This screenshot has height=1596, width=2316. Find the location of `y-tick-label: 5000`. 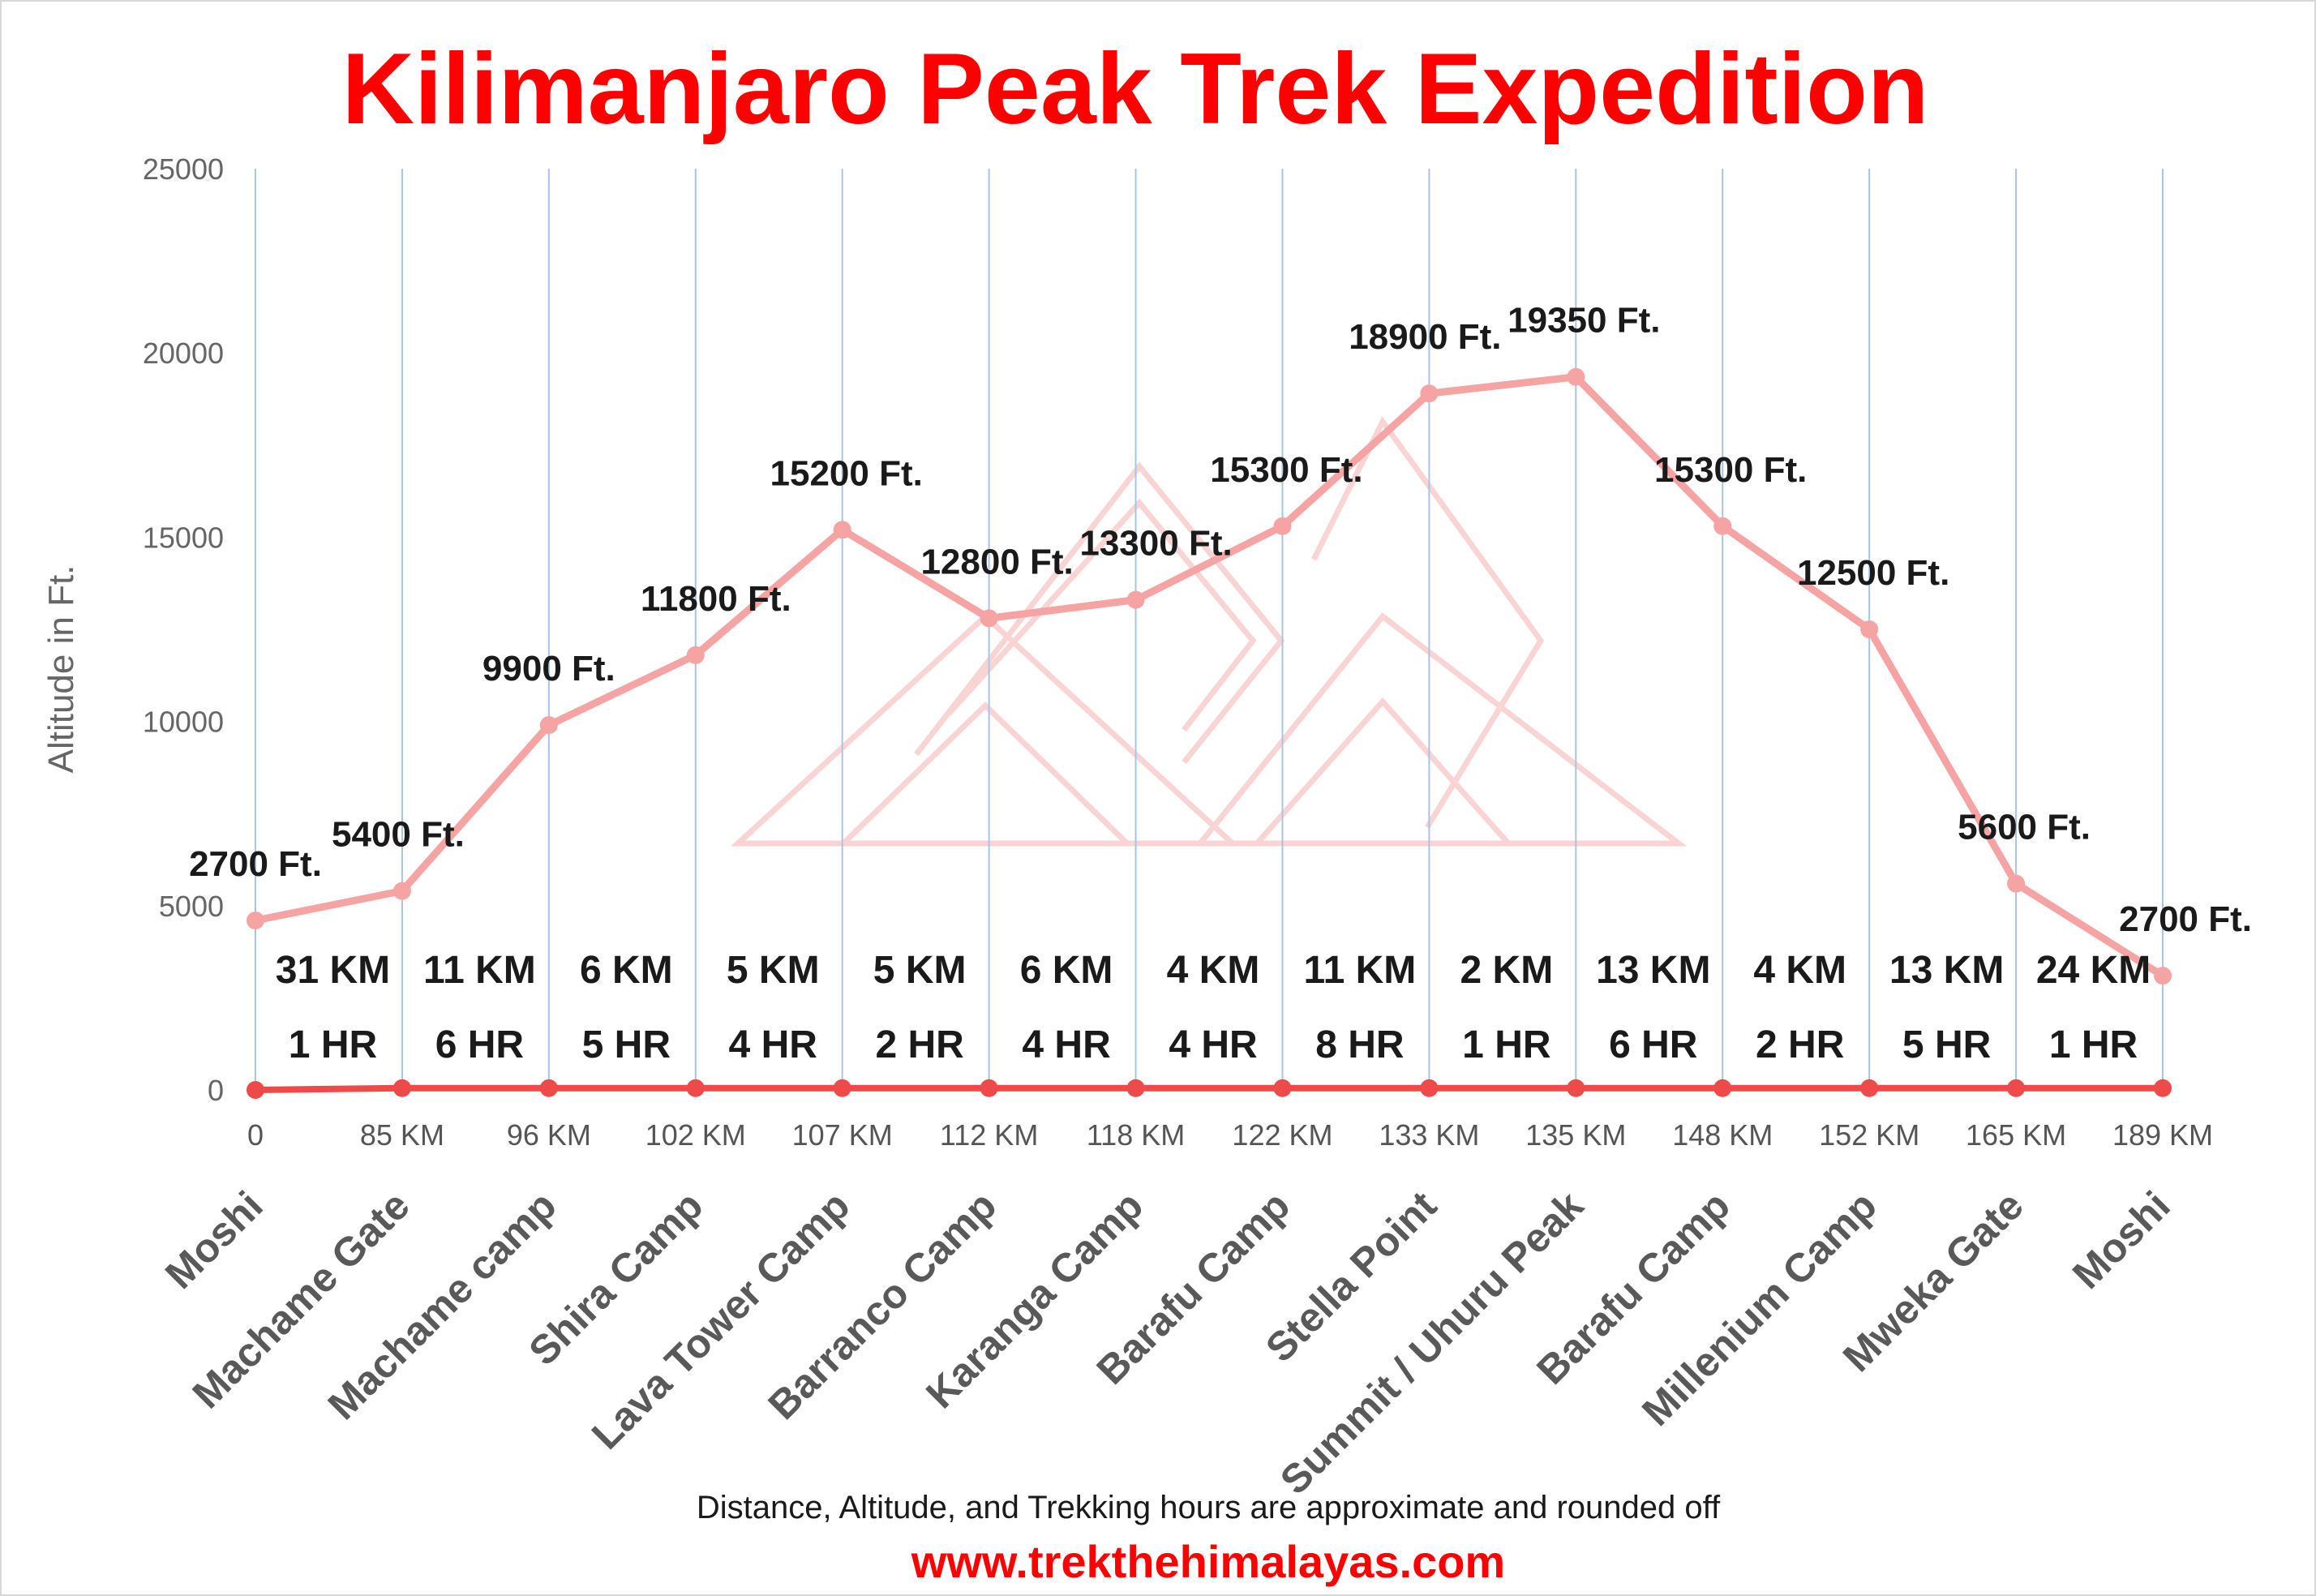

y-tick-label: 5000 is located at coordinates (191, 906).